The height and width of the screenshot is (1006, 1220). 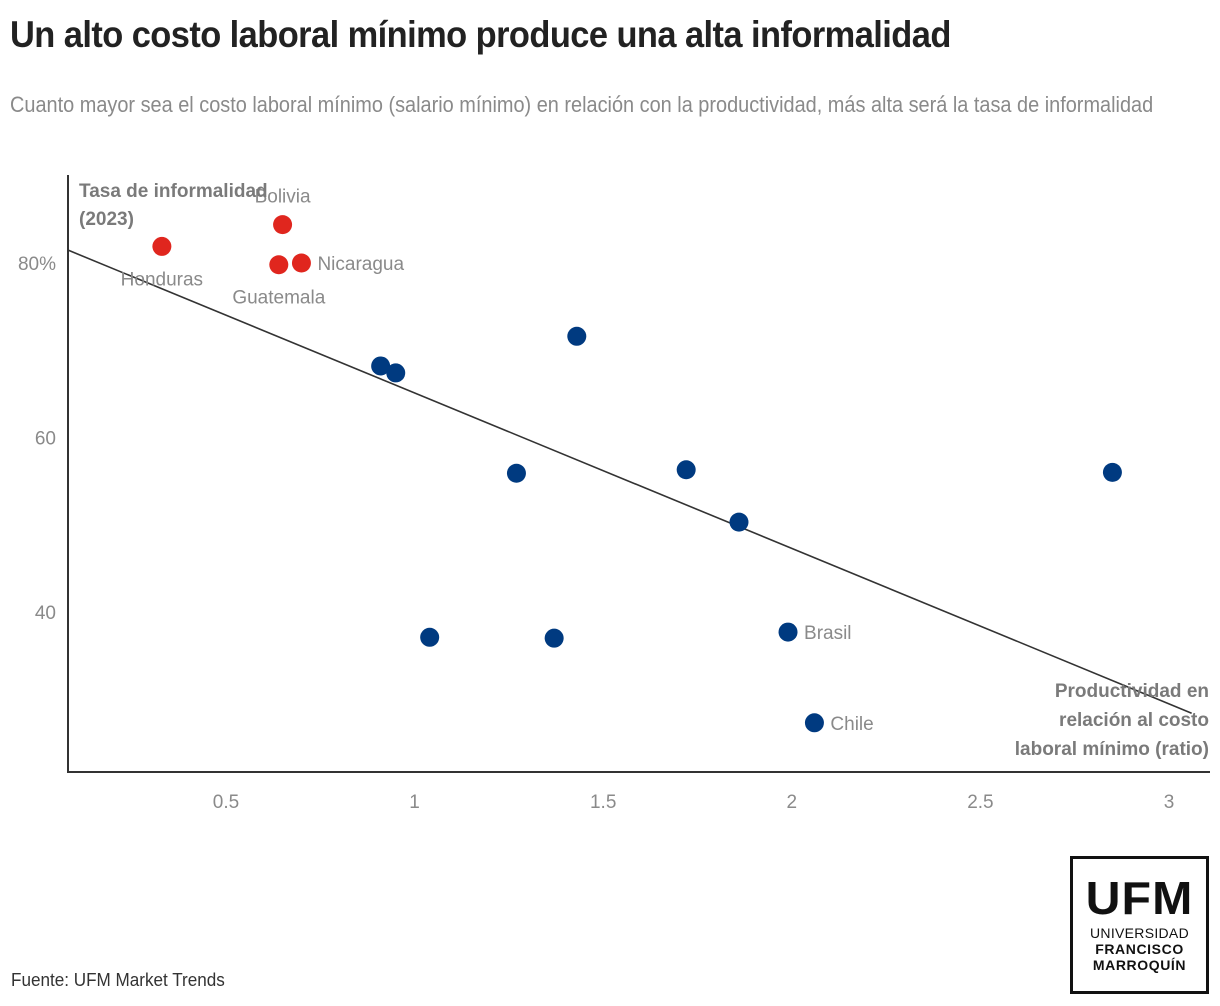 What do you see at coordinates (278, 298) in the screenshot?
I see `point-label-guatemala: Guatemala` at bounding box center [278, 298].